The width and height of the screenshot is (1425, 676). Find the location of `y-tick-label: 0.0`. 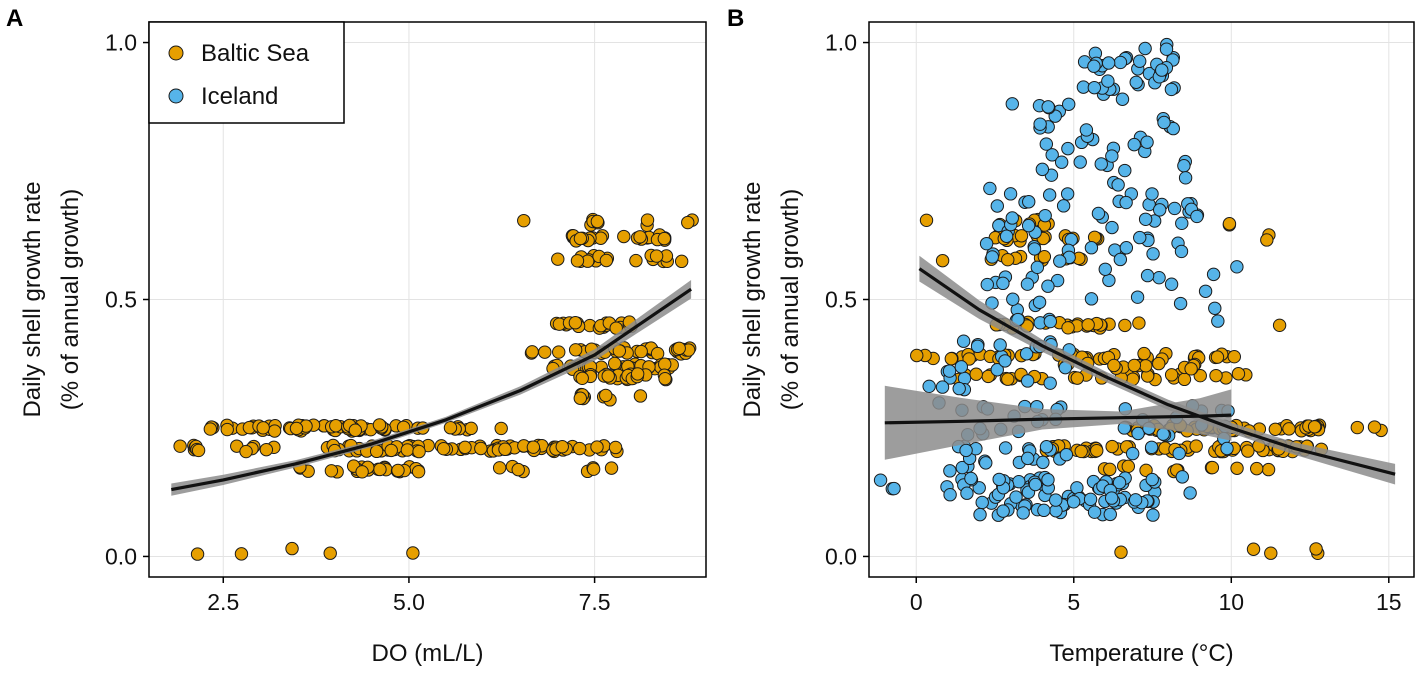

y-tick-label: 0.0 is located at coordinates (121, 556).